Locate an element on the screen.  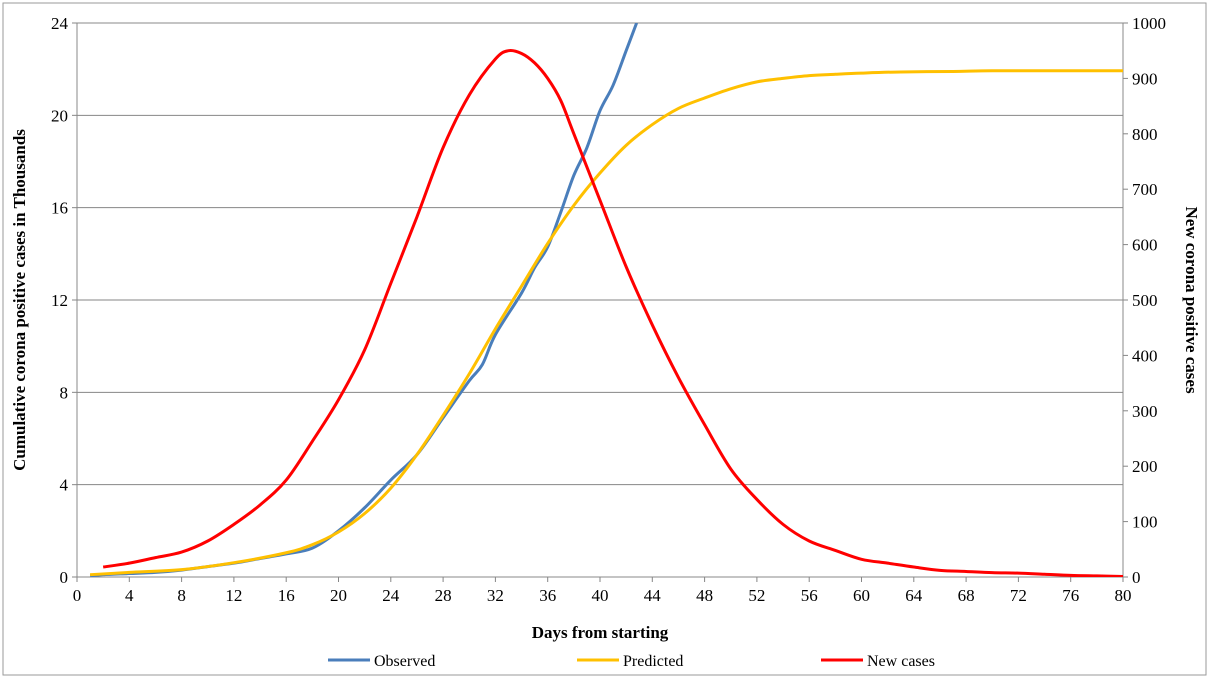
y-right-tick-label: 800 is located at coordinates (1145, 134).